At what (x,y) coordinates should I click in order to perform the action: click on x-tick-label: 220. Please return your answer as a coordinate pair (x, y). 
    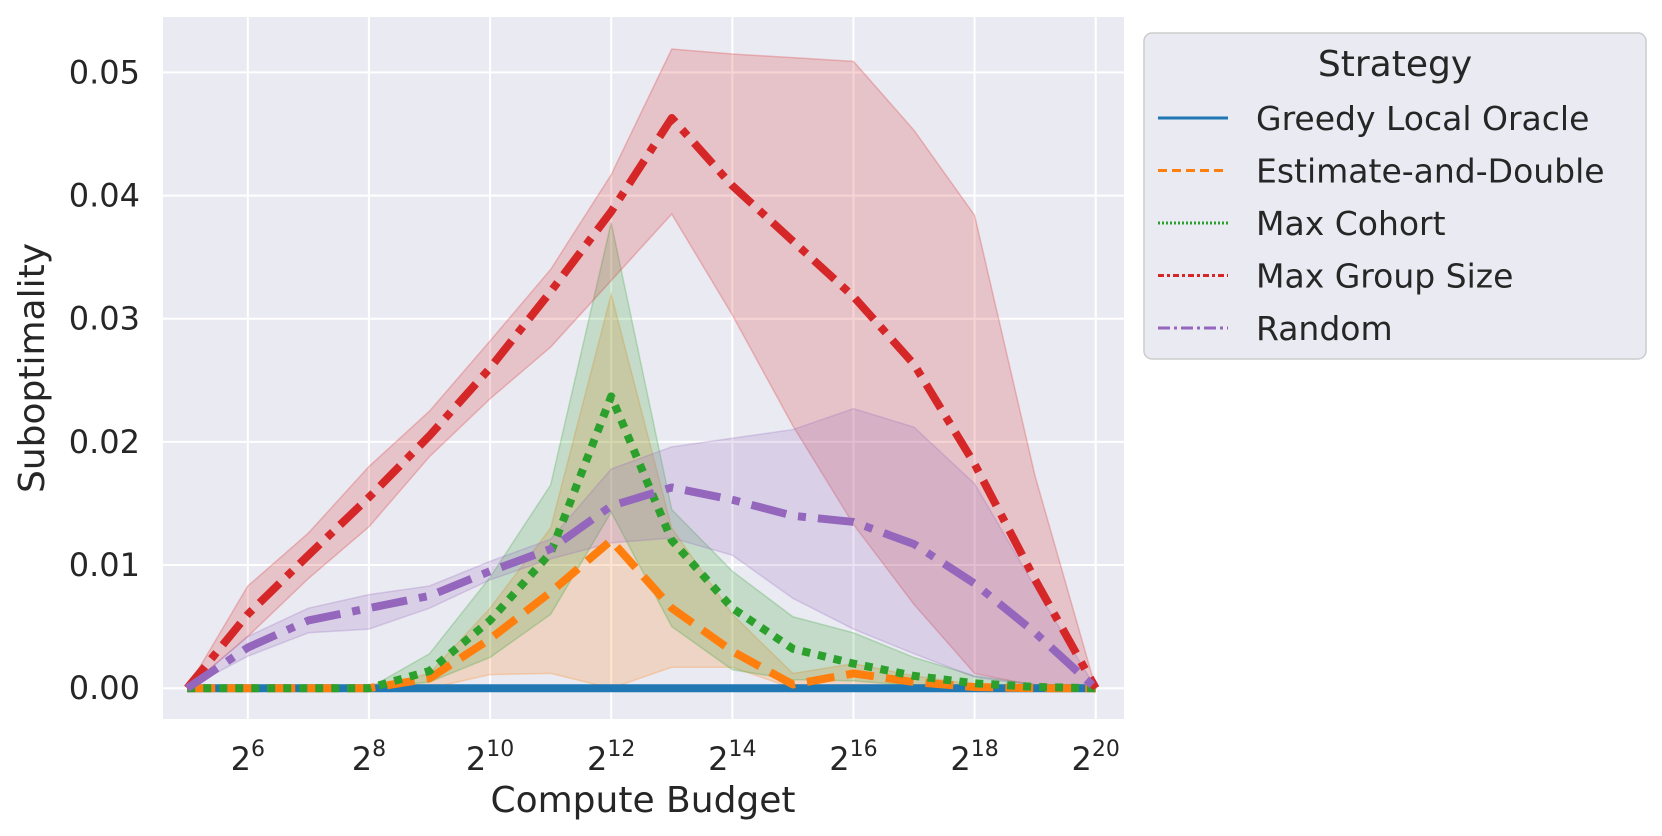
    Looking at the image, I should click on (1096, 757).